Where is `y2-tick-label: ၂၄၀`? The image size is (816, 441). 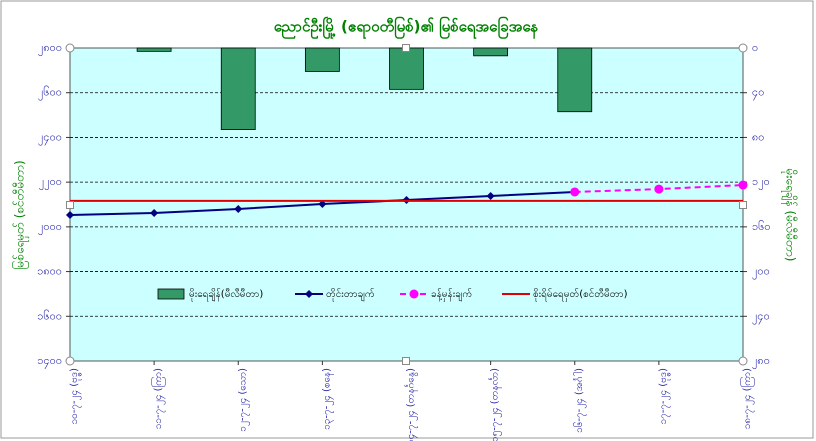
y2-tick-label: ၂၄၀ is located at coordinates (761, 316).